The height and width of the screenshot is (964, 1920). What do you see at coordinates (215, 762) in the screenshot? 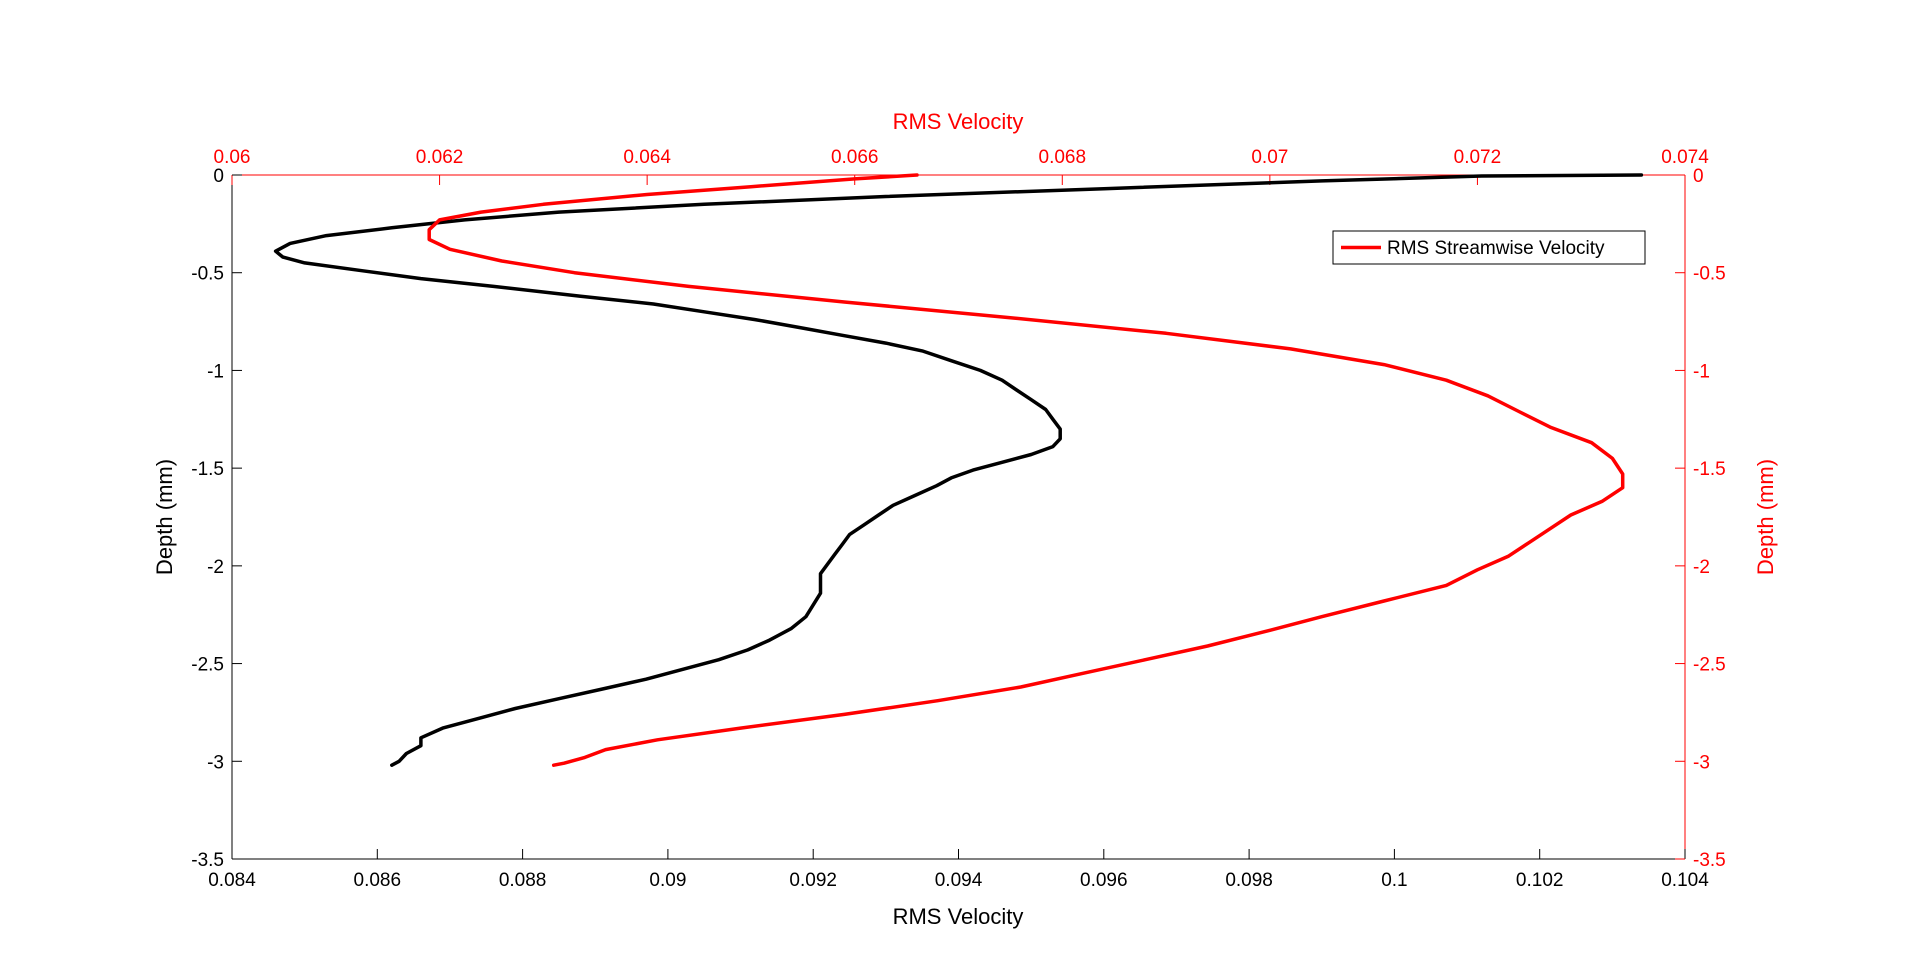
I see `left-tick-label: -3` at bounding box center [215, 762].